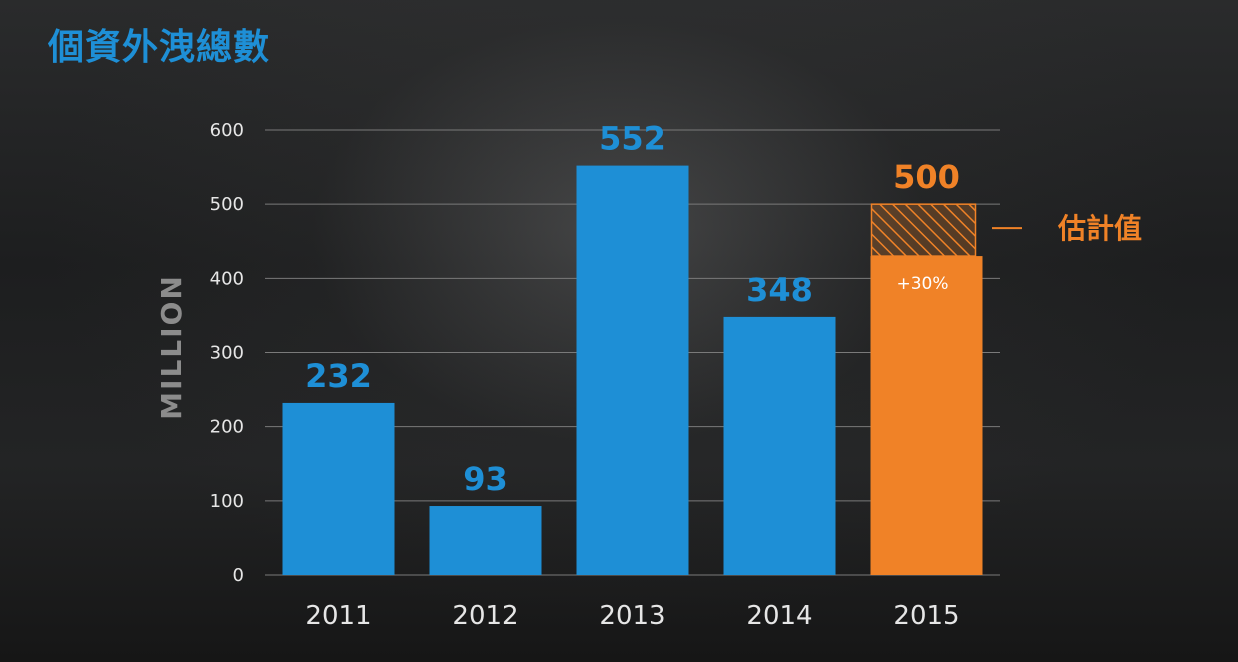 The image size is (1238, 662). What do you see at coordinates (926, 415) in the screenshot?
I see `bar-2015-actual` at bounding box center [926, 415].